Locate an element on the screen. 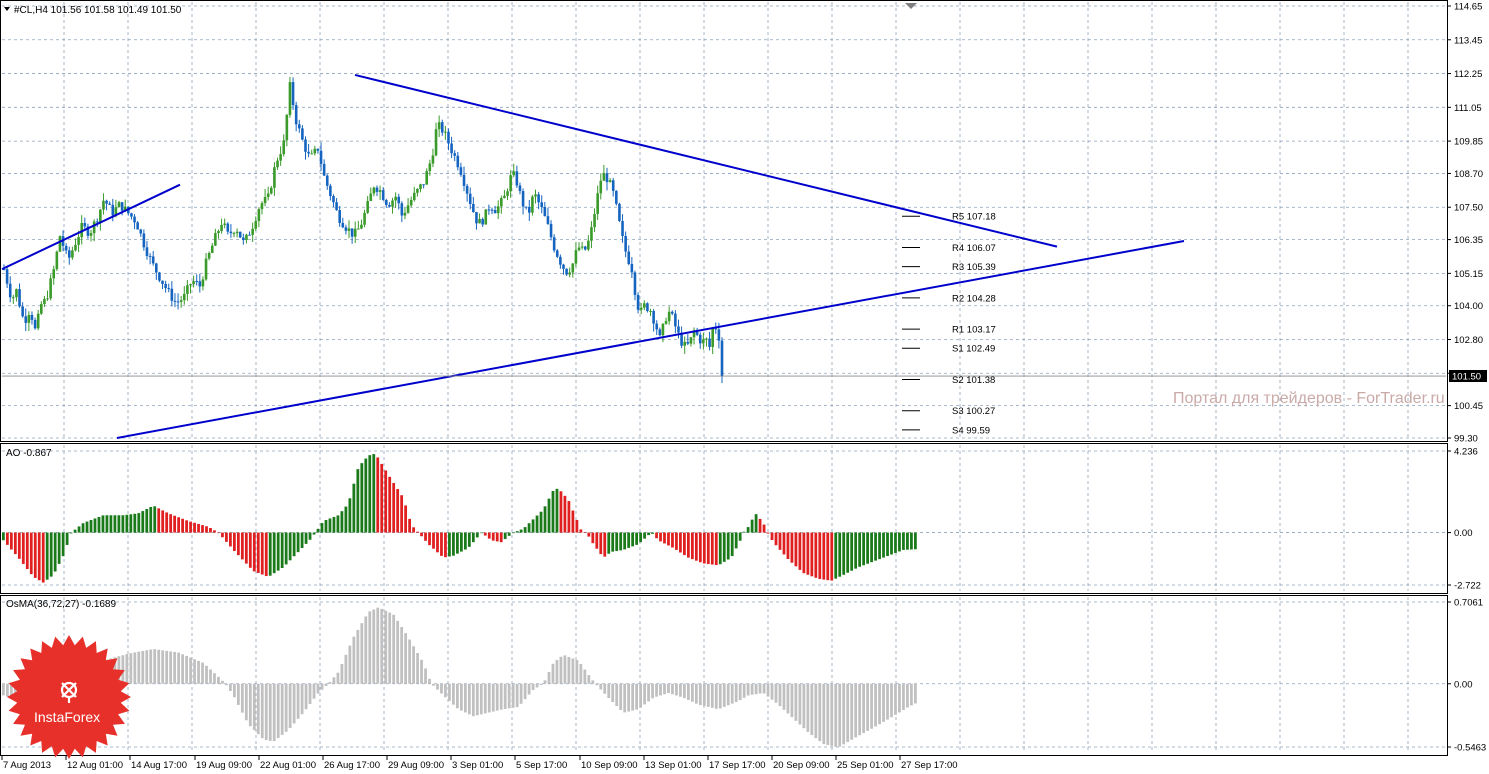  time-tick-label: 10 Sep 09:00 is located at coordinates (609, 765).